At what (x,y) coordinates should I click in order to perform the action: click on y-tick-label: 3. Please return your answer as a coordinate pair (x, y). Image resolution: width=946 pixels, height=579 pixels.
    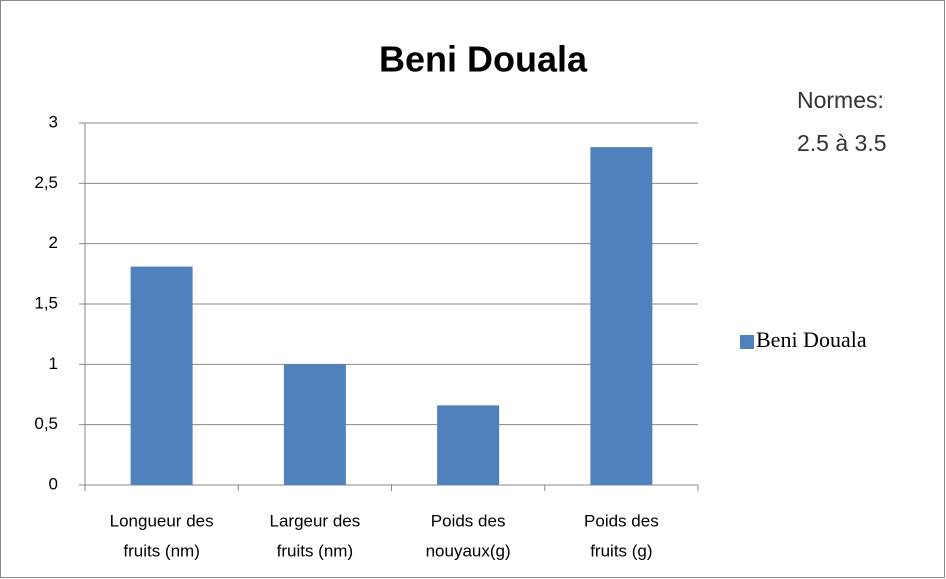
    Looking at the image, I should click on (53, 121).